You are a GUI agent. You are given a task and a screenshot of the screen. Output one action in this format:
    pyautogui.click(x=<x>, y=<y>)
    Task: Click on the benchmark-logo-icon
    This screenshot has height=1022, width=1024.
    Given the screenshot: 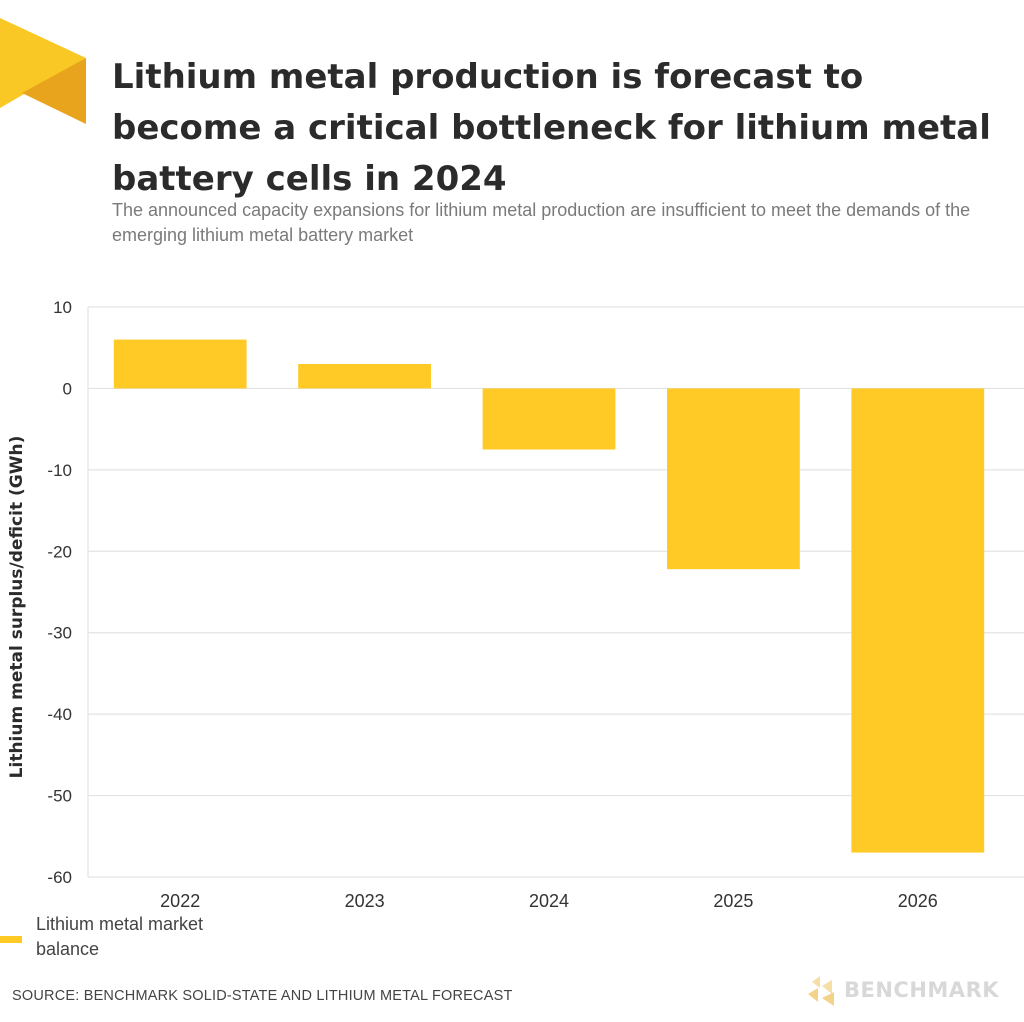 What is the action you would take?
    pyautogui.click(x=821, y=991)
    